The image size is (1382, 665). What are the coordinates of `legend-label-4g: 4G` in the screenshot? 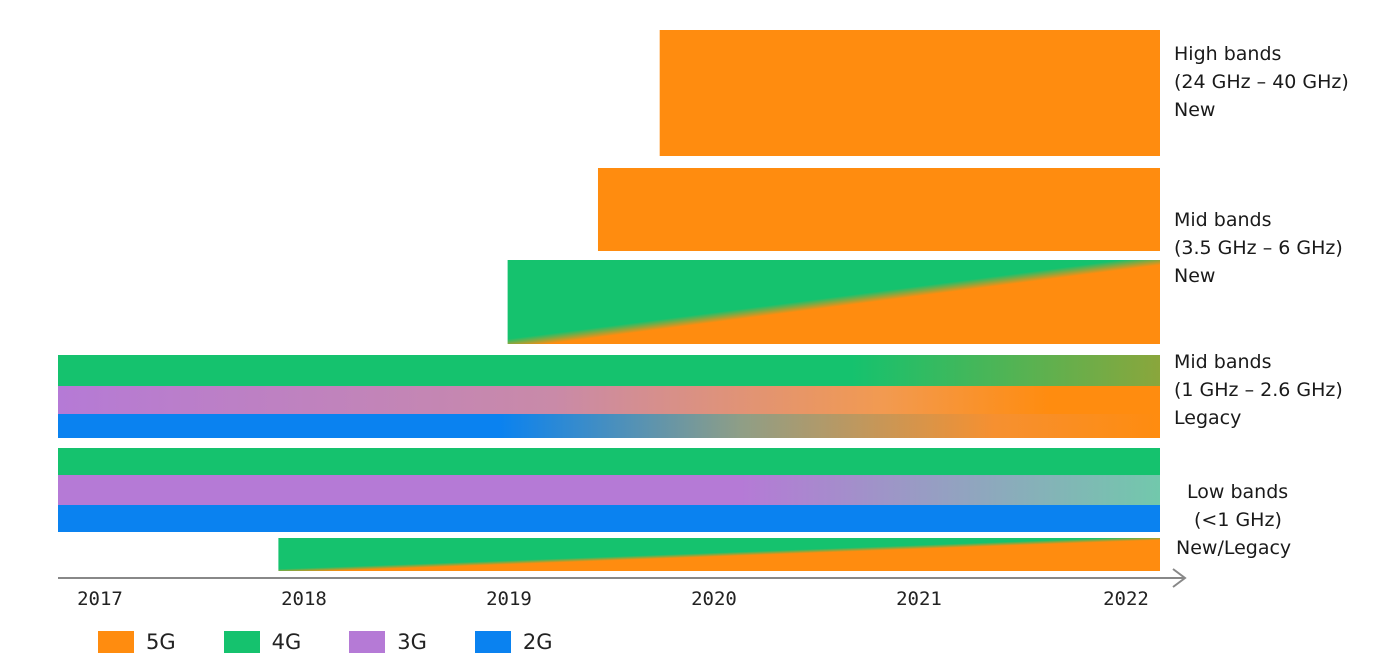 It's located at (286, 642).